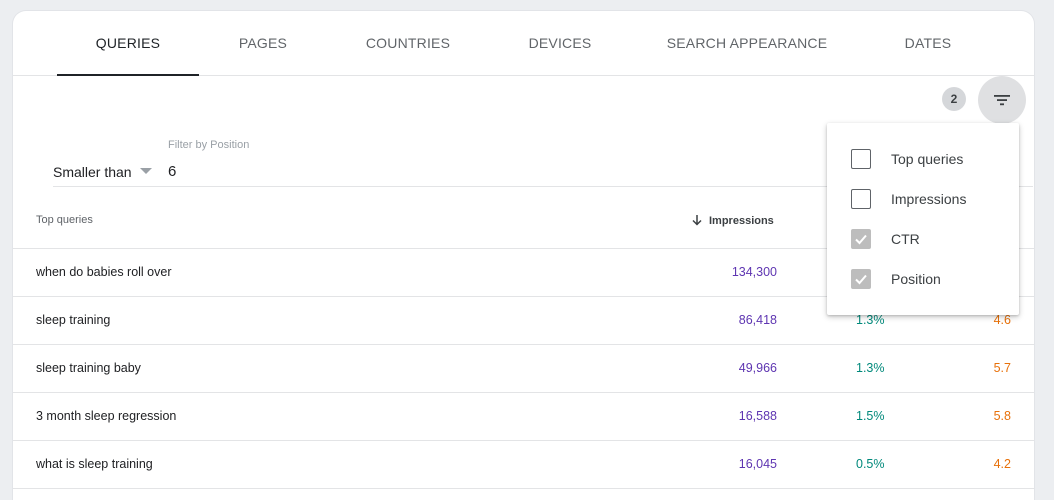 The image size is (1054, 500). I want to click on menu-item-label: CTR, so click(905, 239).